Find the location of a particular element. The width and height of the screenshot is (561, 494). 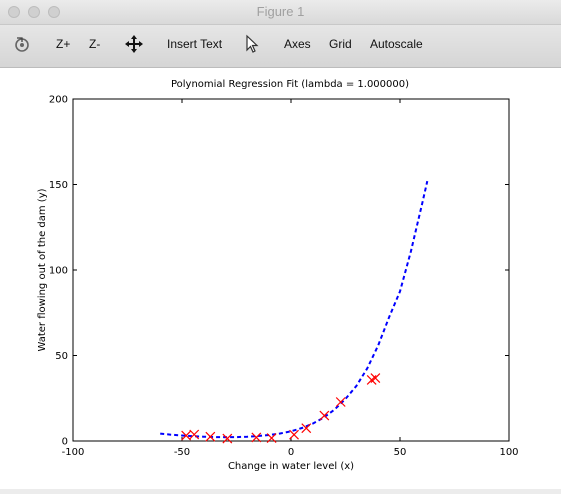

y-tick-label: 150 is located at coordinates (58, 185).